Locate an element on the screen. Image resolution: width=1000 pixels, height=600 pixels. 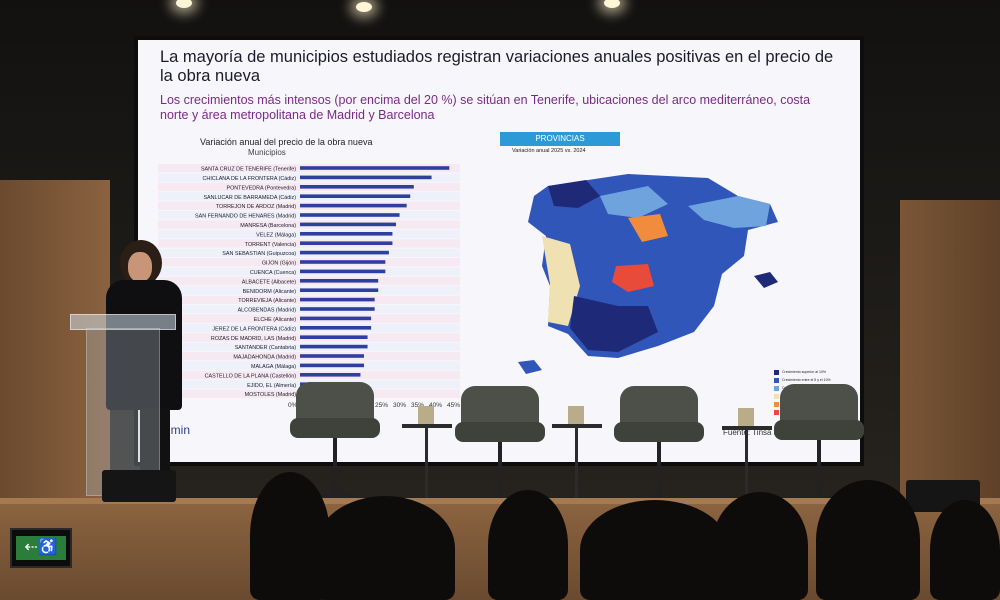
bar-label: SANTANDER (Cantabria) is located at coordinates (266, 348).